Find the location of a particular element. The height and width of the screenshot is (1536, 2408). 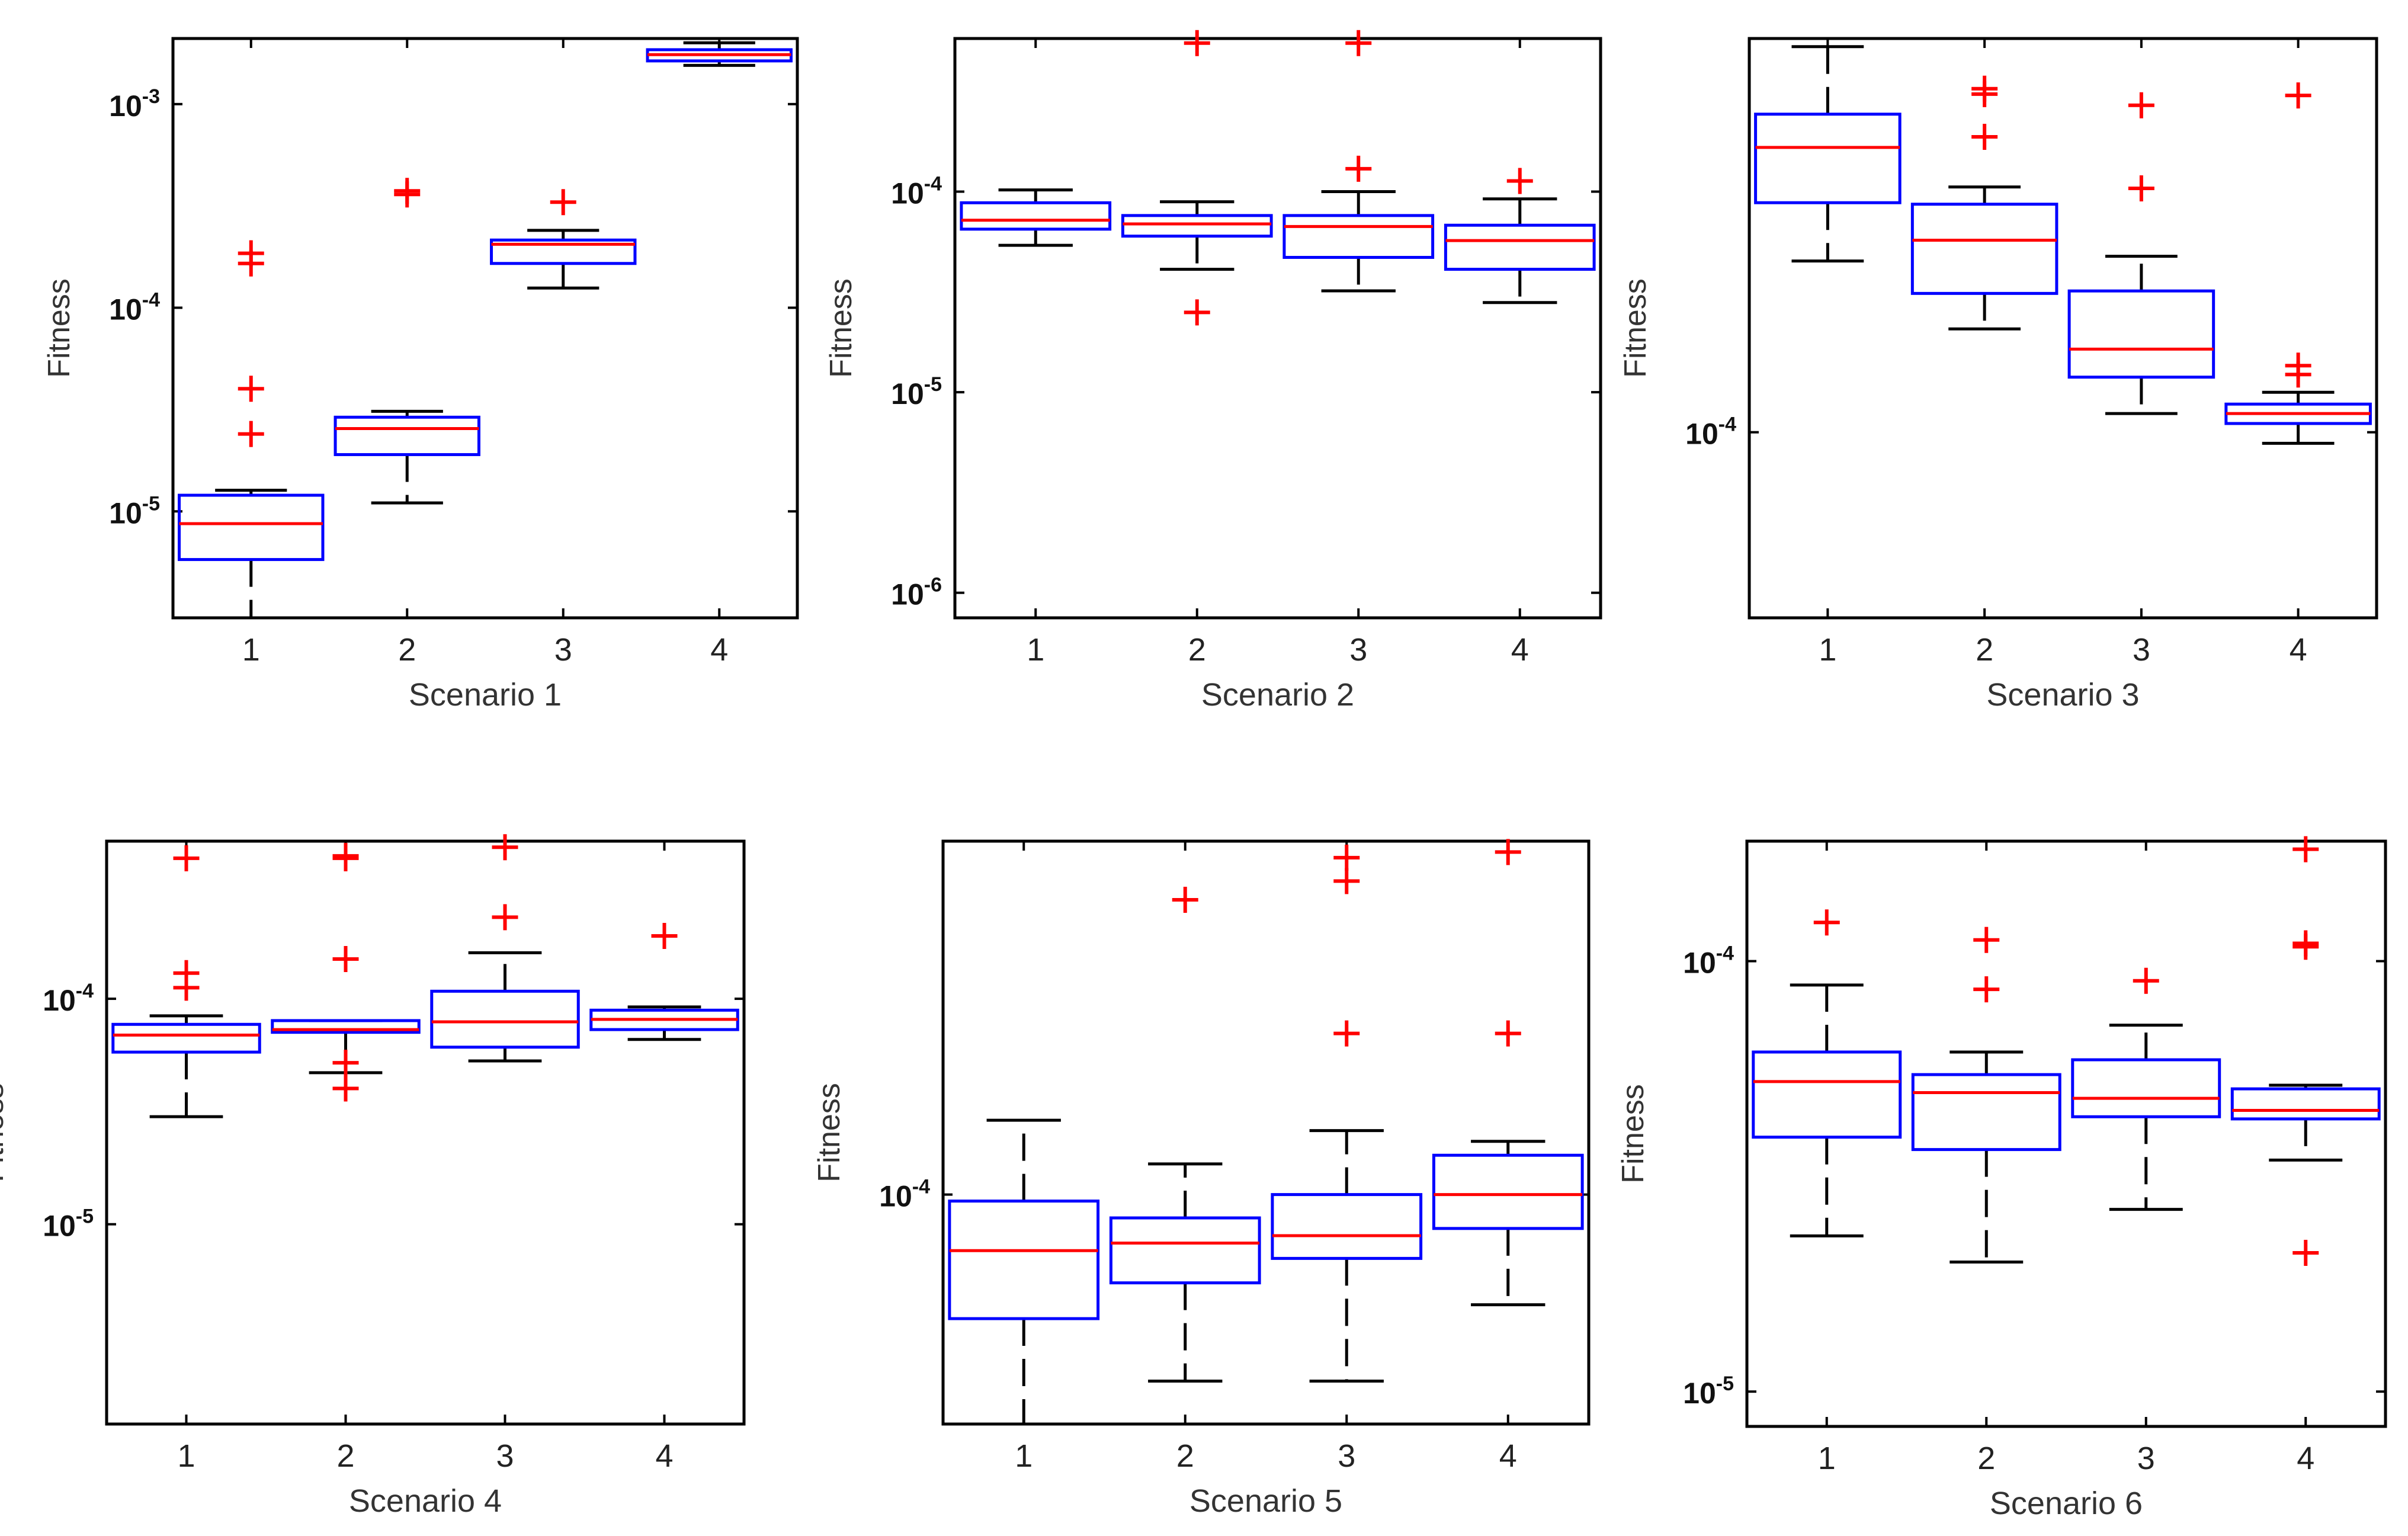

x-axis-label: Scenario 4 is located at coordinates (425, 1501).